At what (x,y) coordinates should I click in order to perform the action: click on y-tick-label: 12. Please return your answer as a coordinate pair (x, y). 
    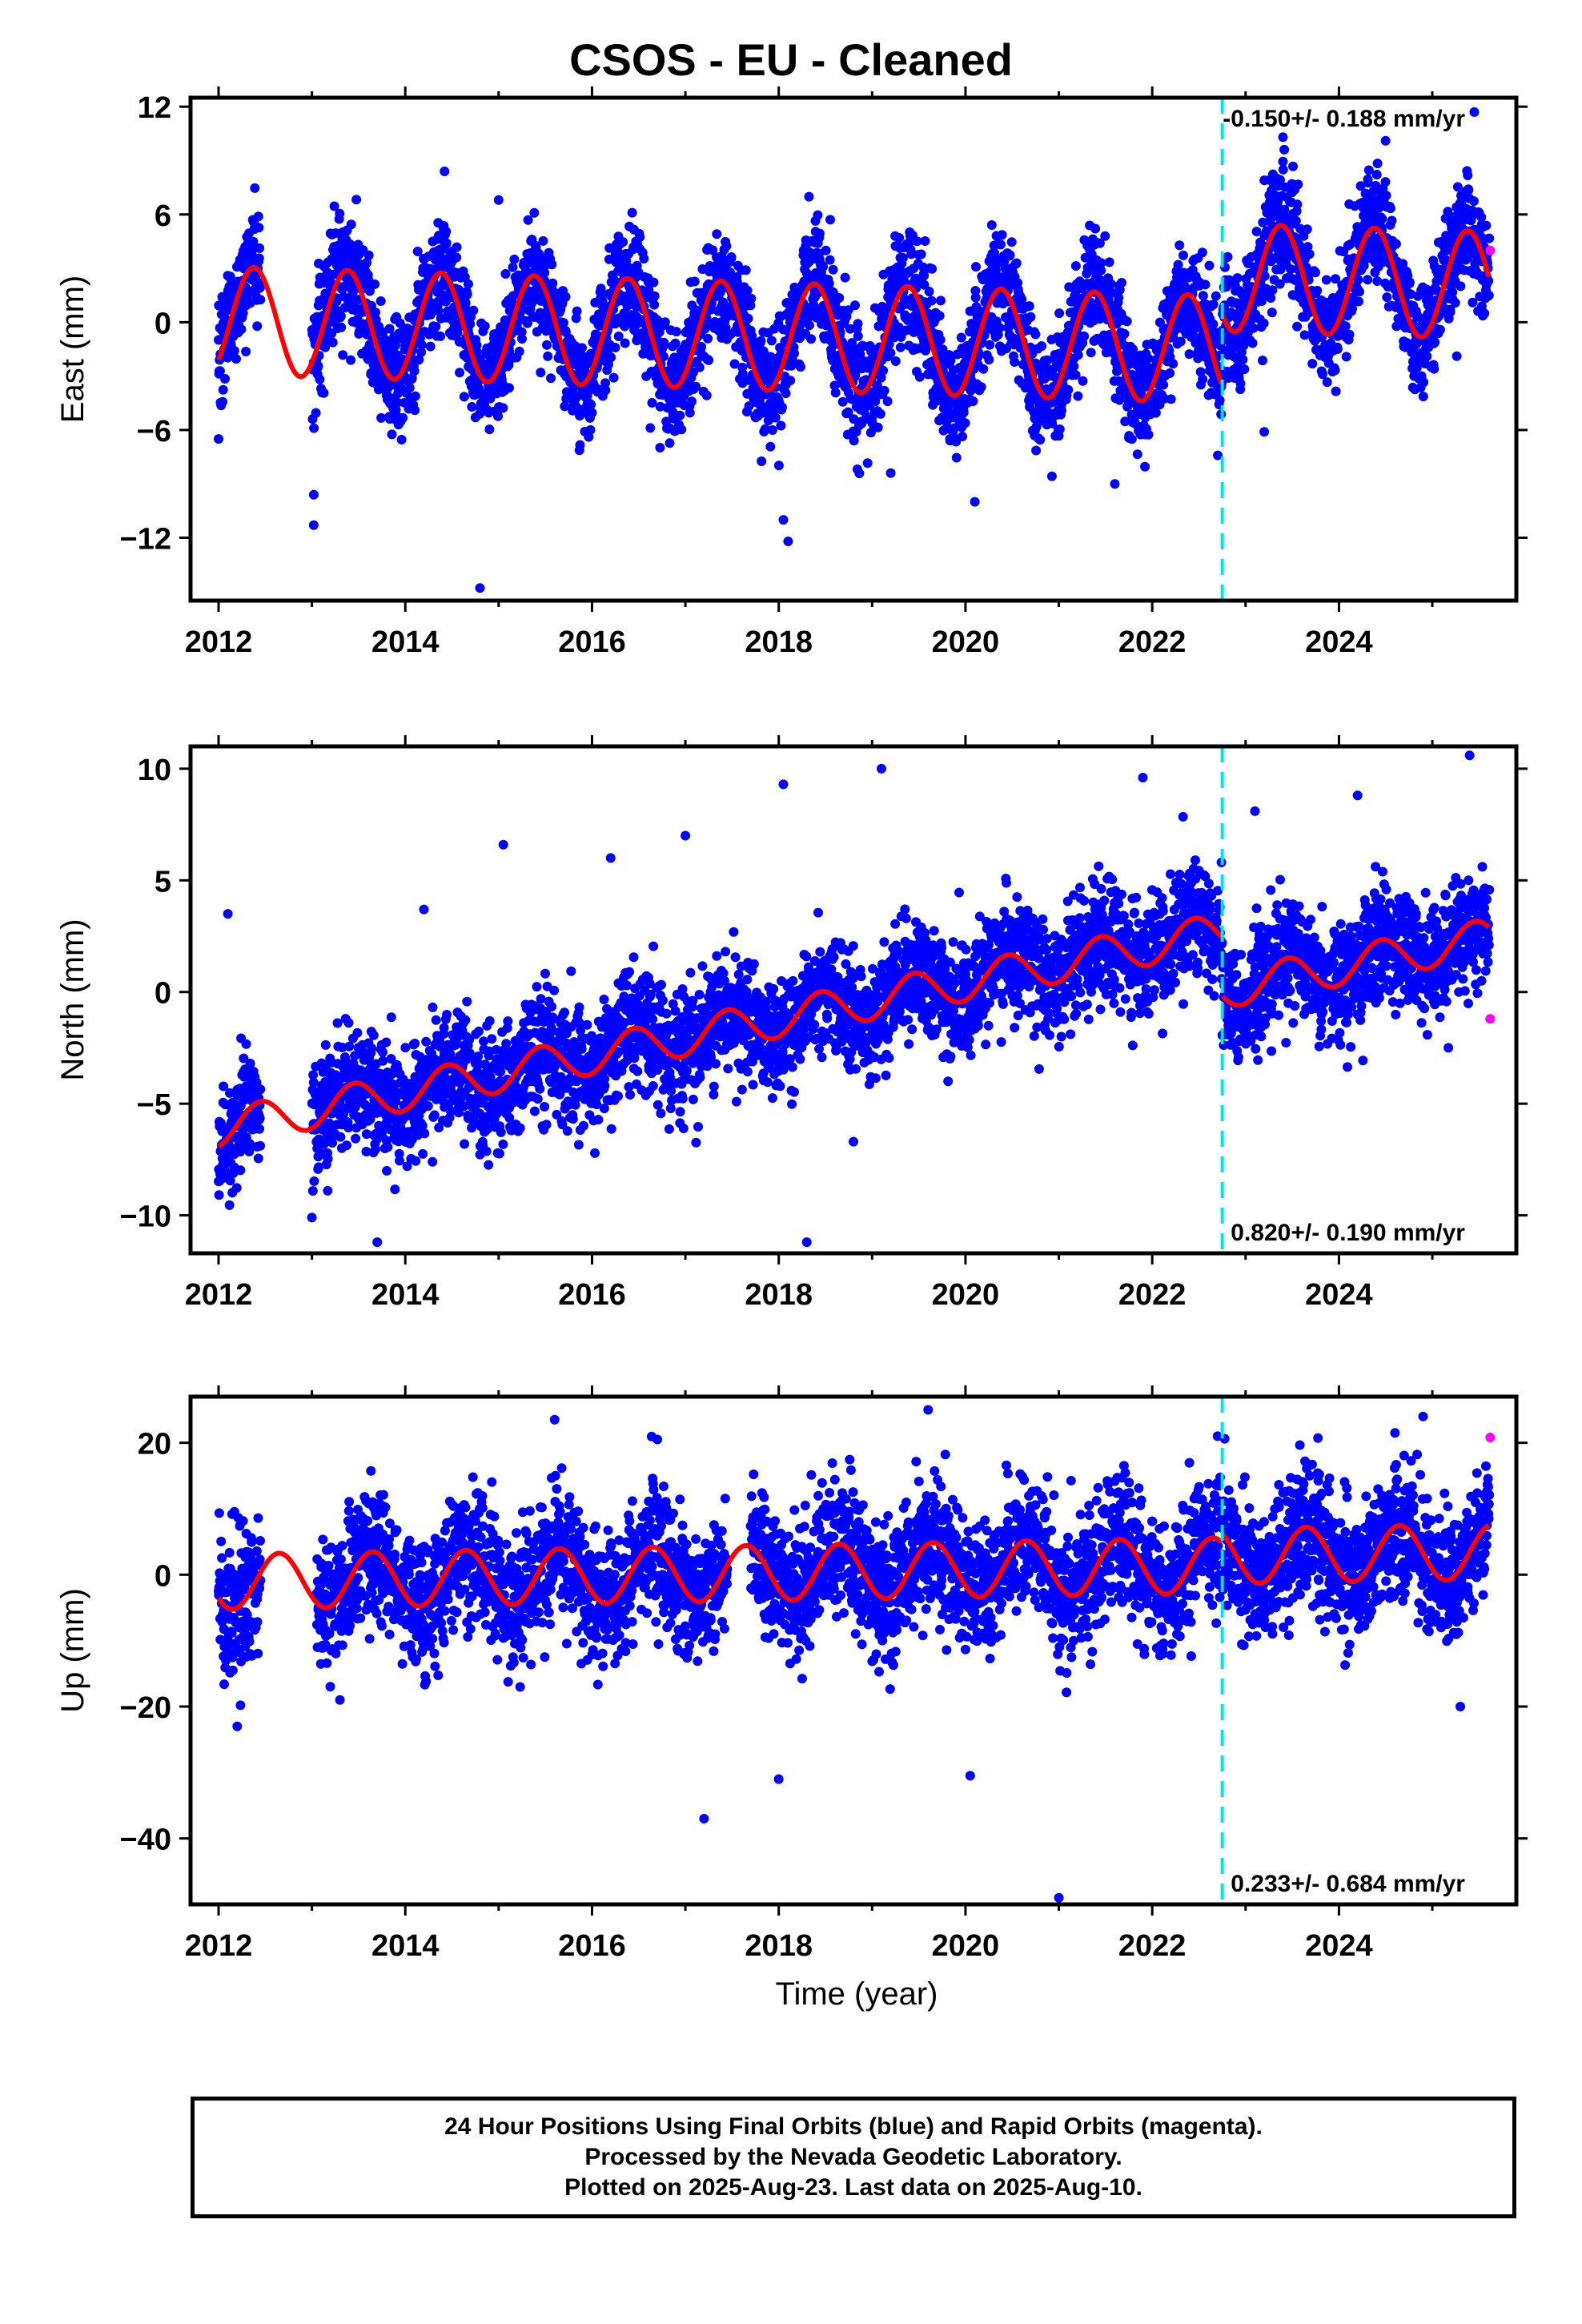
    Looking at the image, I should click on (154, 108).